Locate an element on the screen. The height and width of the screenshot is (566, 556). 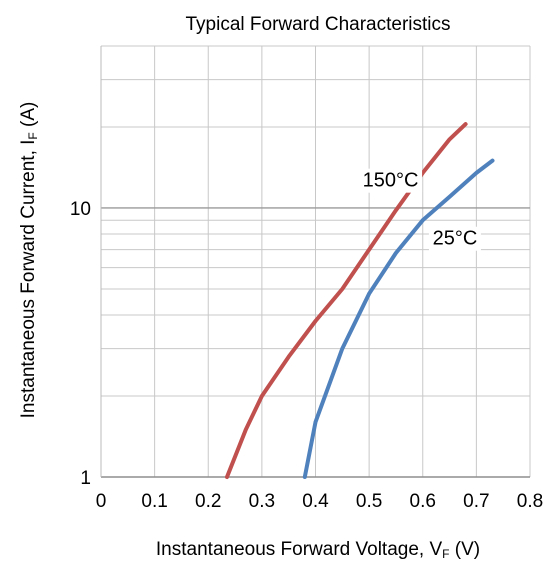
annotation-label: 25°C is located at coordinates (455, 239).